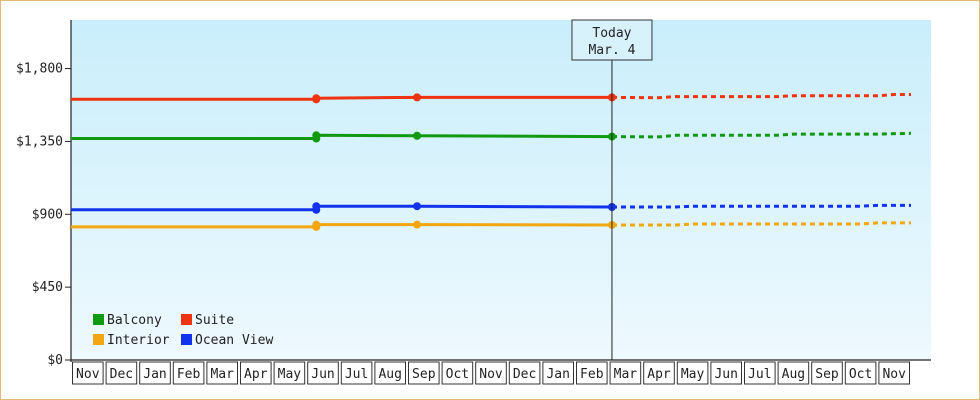 The height and width of the screenshot is (400, 980). Describe the element at coordinates (47, 287) in the screenshot. I see `y-tick-label: $450` at that location.